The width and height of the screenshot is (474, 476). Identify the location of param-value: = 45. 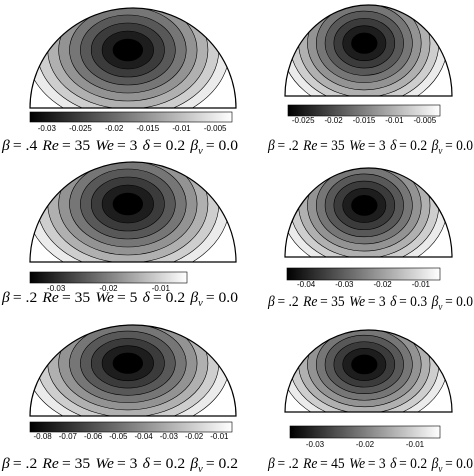
(332, 464).